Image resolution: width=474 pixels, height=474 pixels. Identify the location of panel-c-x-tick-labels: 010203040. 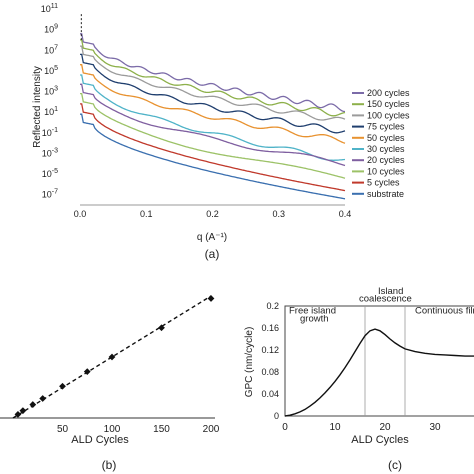
(361, 427).